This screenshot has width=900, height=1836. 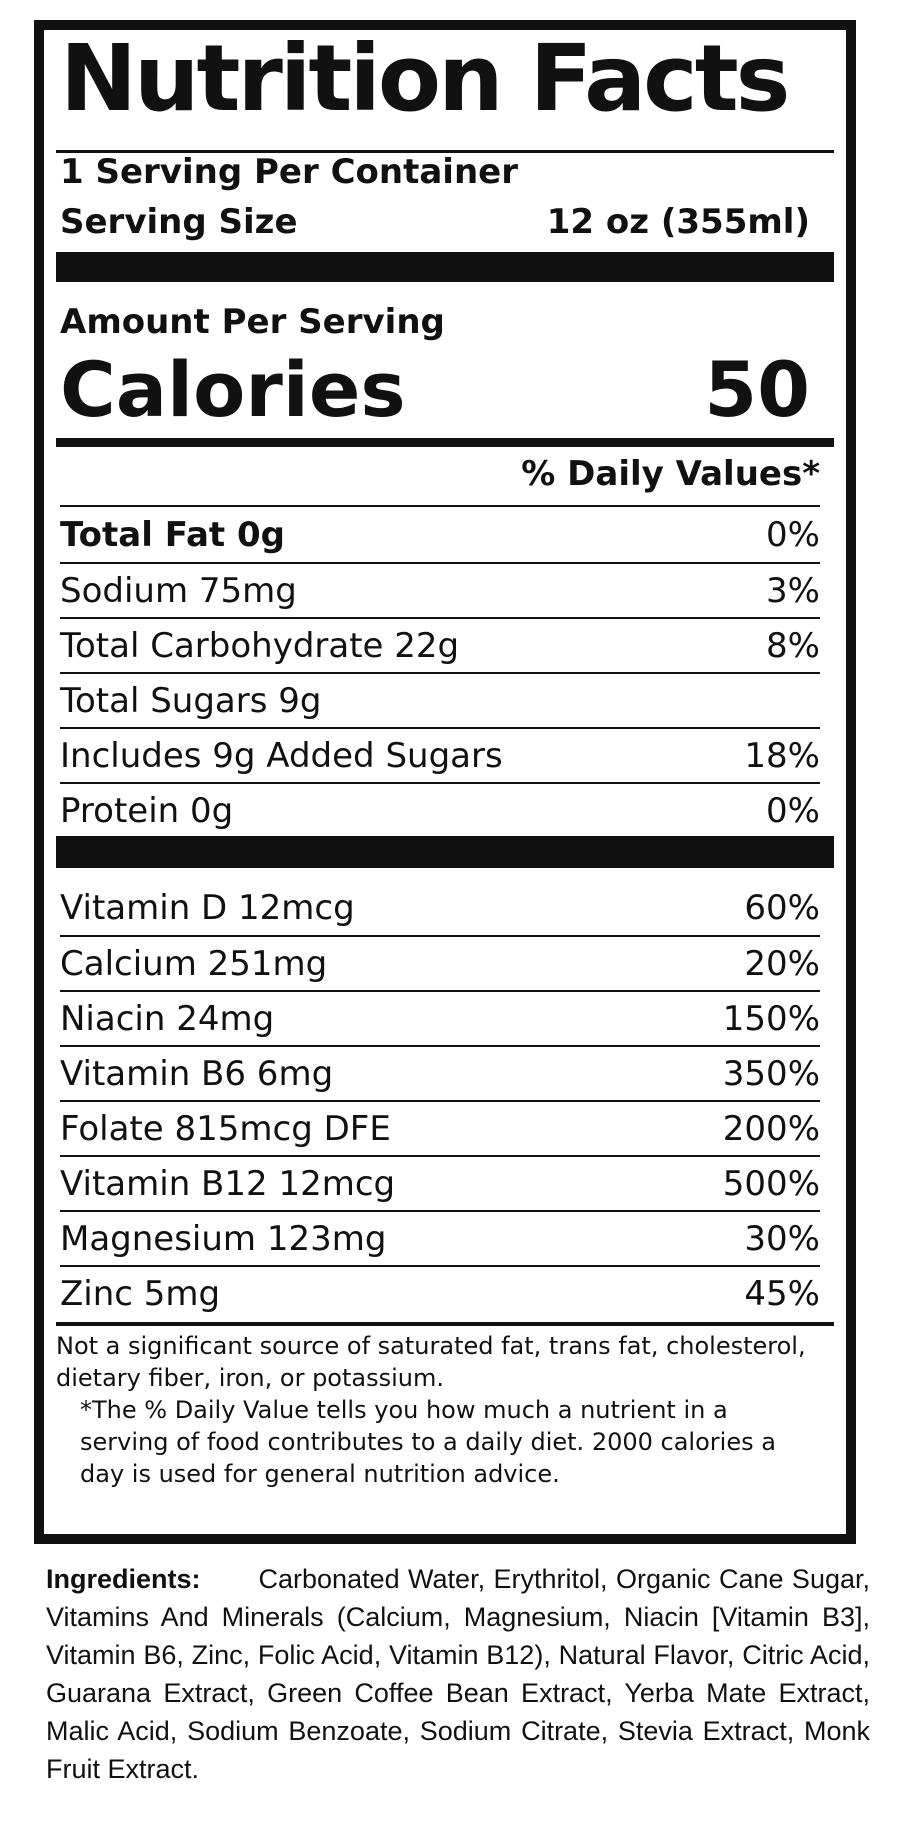 What do you see at coordinates (440, 1292) in the screenshot?
I see `vitamin-row: Zinc 5mg 45%` at bounding box center [440, 1292].